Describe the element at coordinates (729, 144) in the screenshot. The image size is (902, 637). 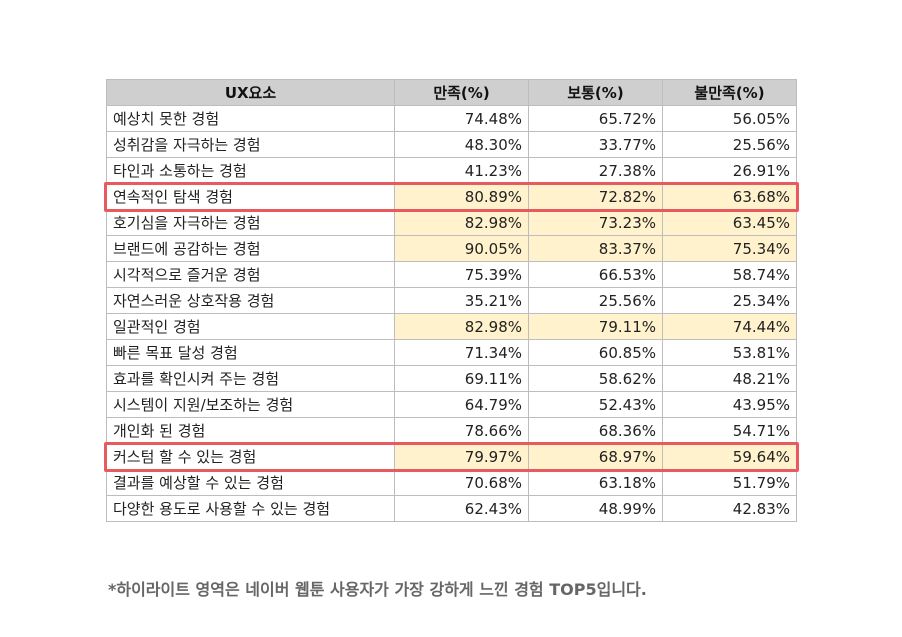
I see `dissatisfied-value: 25.56%` at that location.